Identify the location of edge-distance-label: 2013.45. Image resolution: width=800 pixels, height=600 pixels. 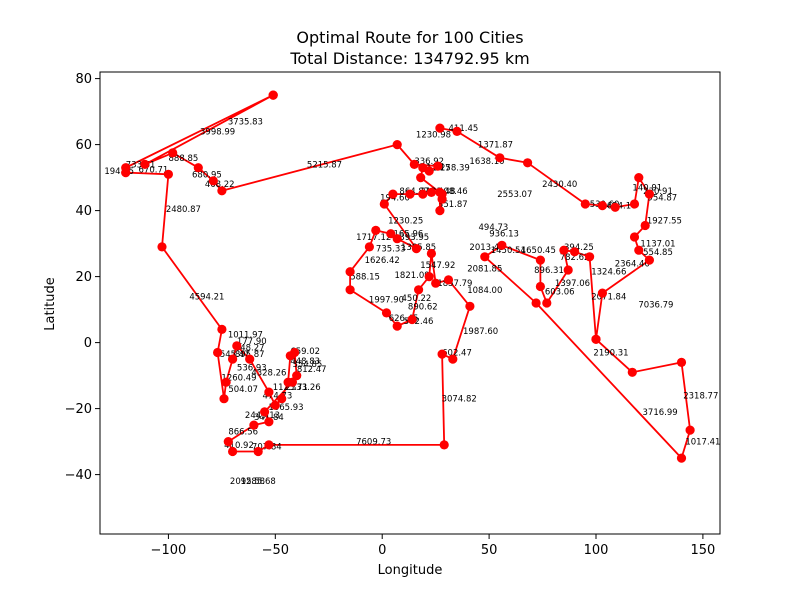
(486, 248).